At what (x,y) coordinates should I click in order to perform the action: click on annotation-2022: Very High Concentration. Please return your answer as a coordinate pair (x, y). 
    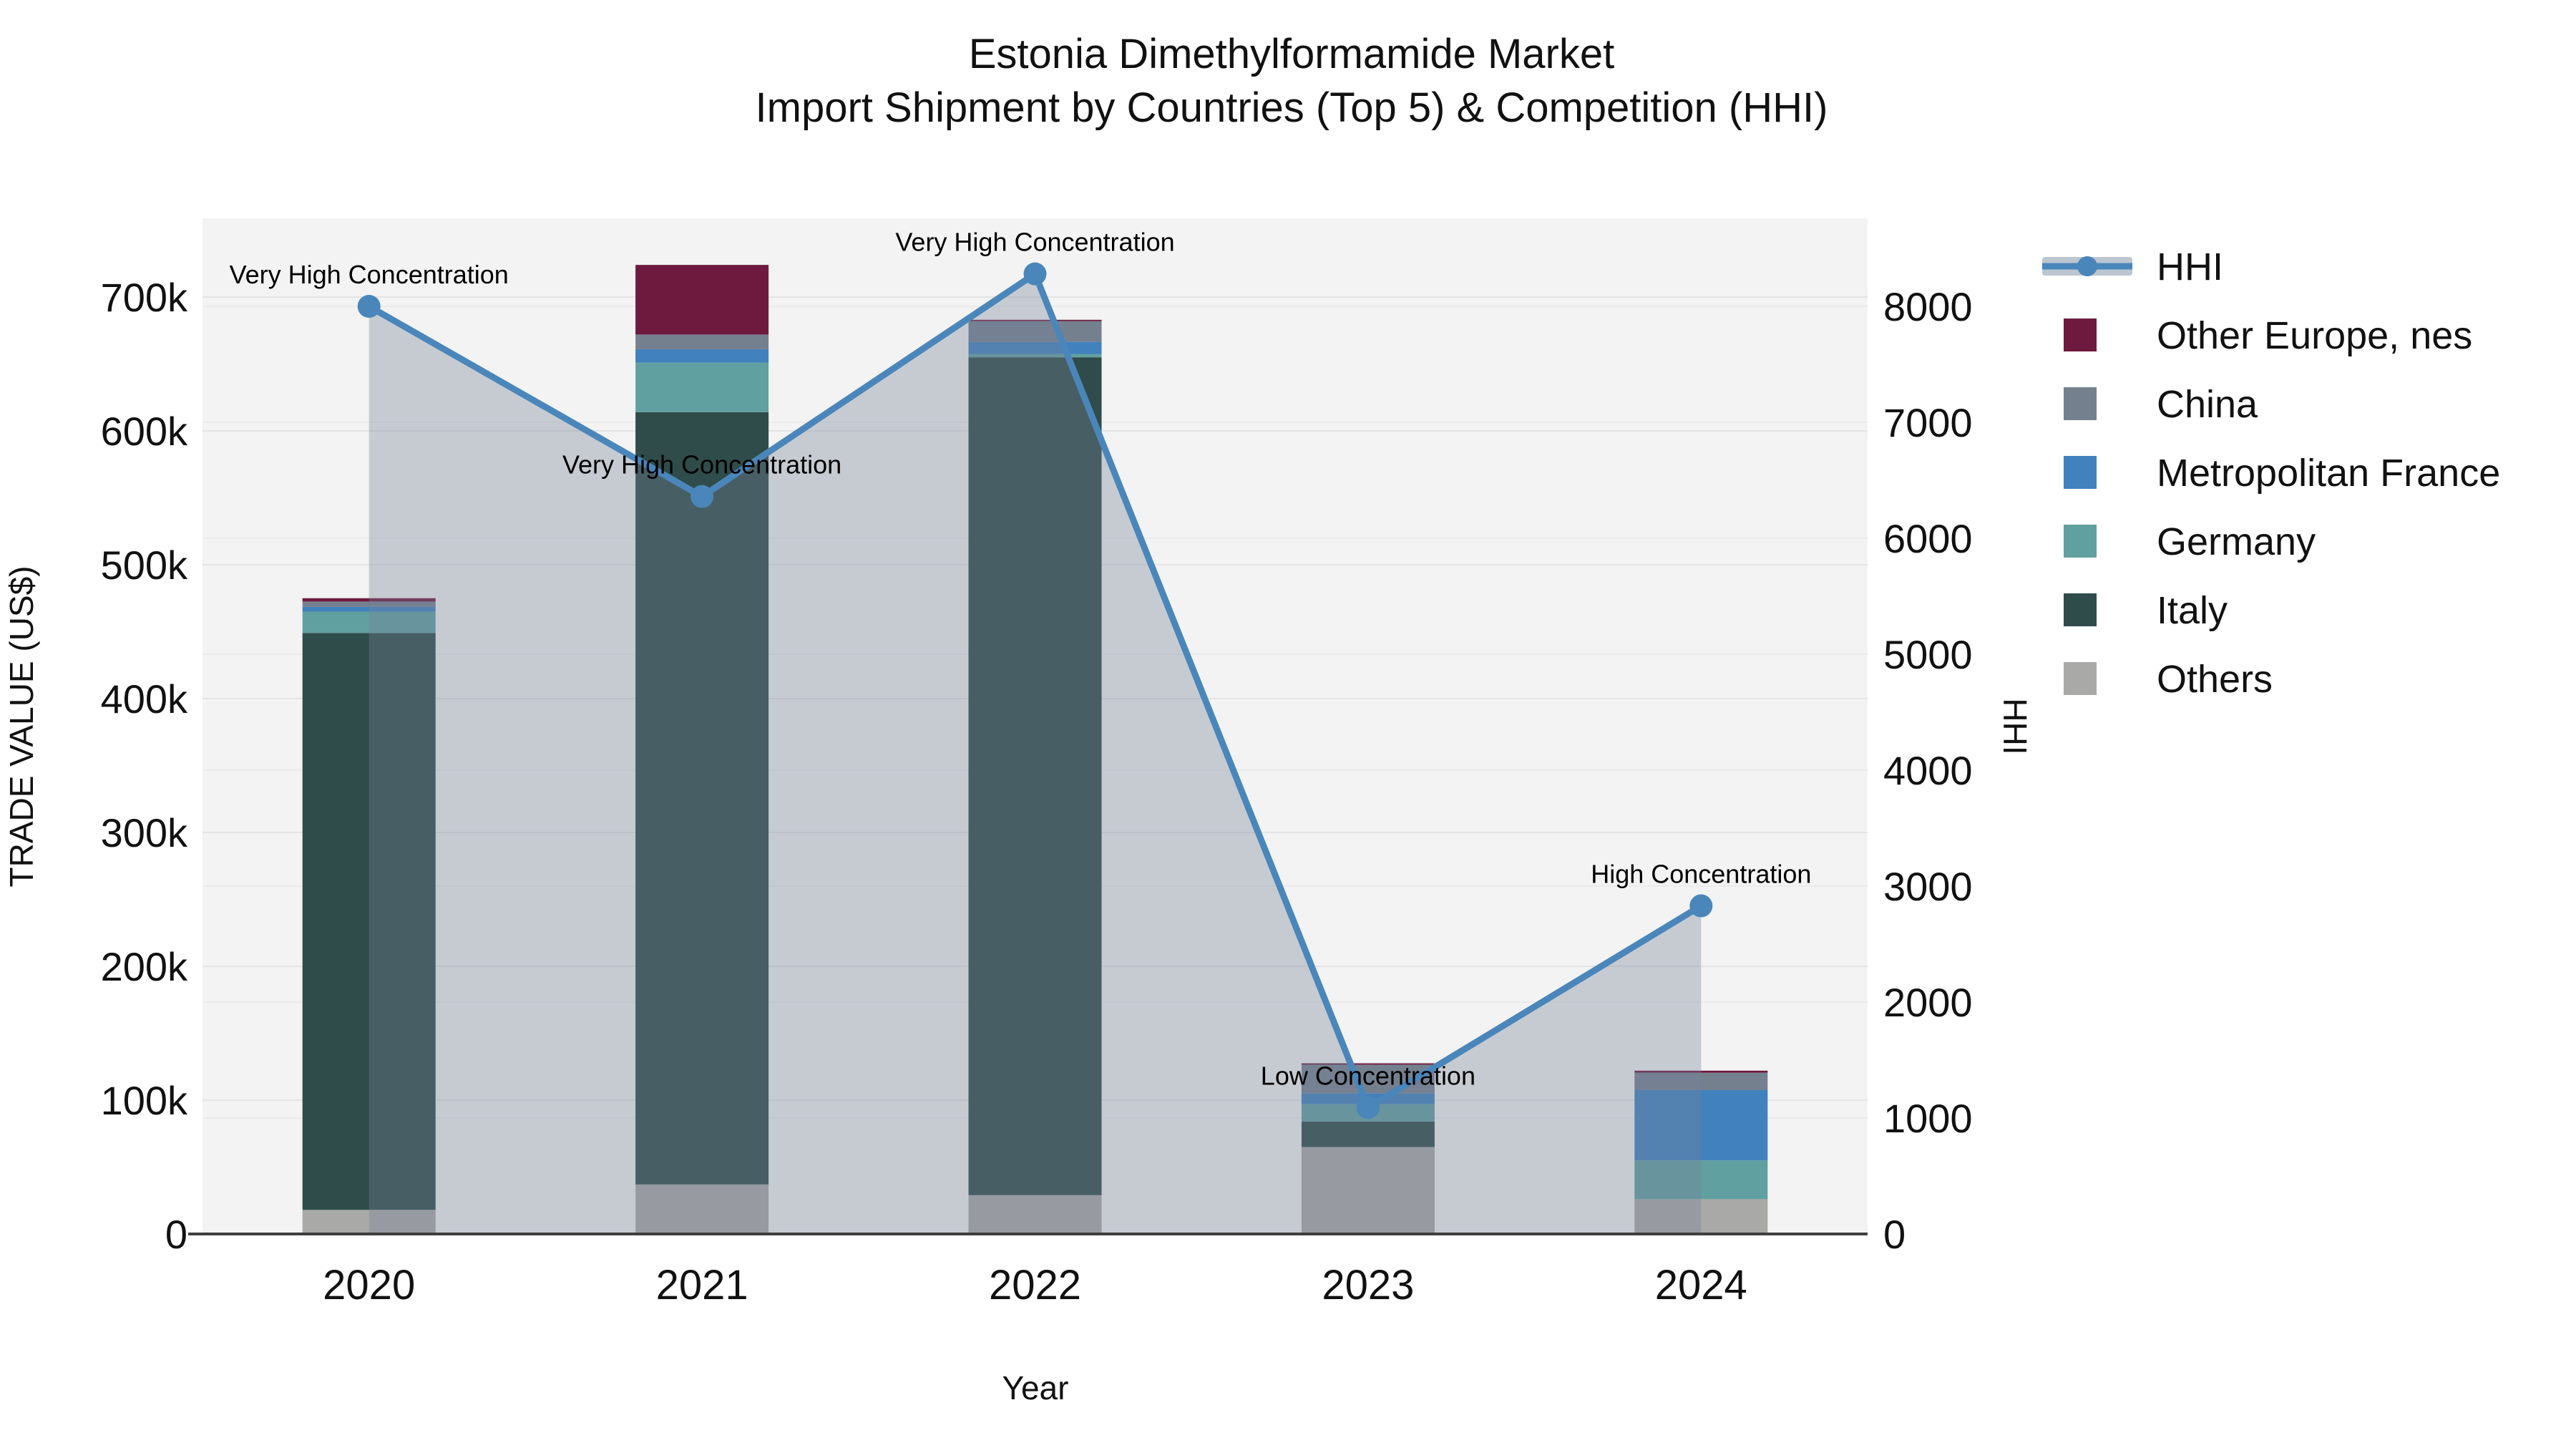
    Looking at the image, I should click on (1034, 243).